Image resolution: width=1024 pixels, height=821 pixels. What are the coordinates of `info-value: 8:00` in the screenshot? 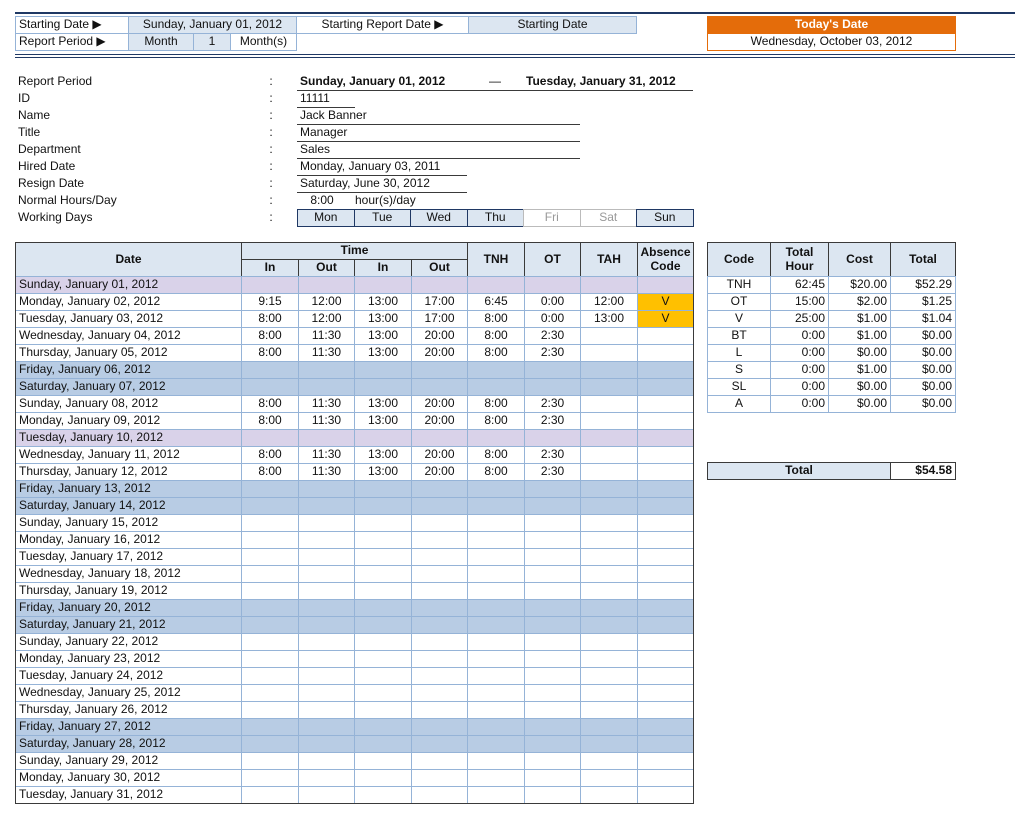 It's located at (322, 199).